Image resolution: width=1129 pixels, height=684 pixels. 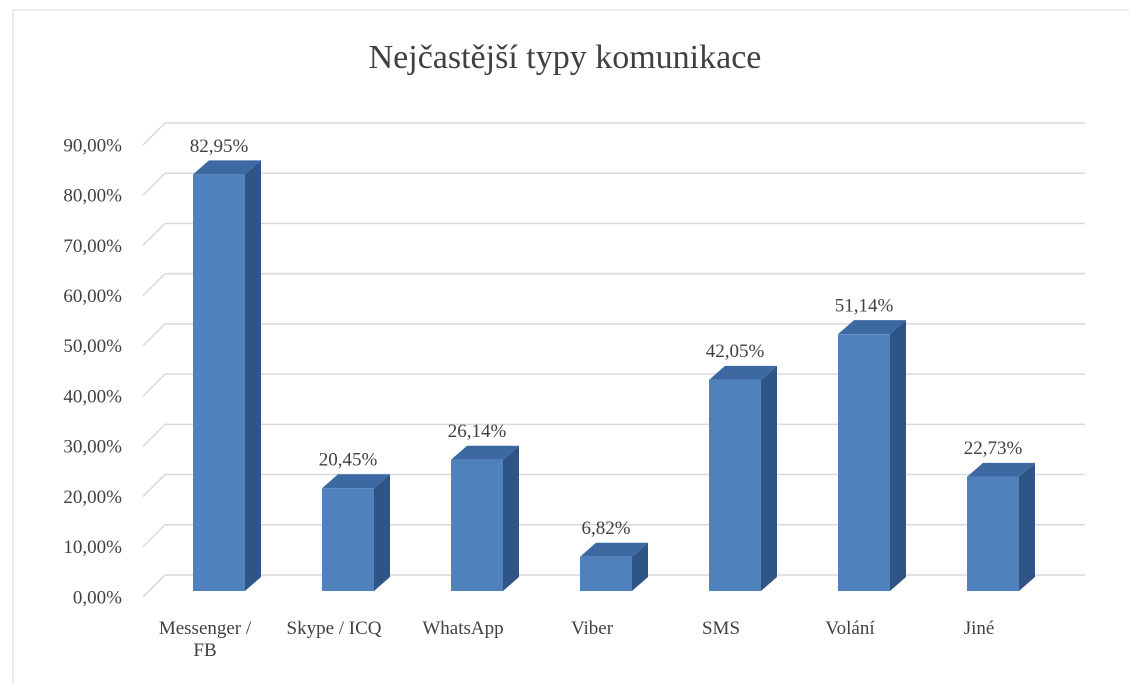 I want to click on x-tick-label: Viber, so click(x=592, y=628).